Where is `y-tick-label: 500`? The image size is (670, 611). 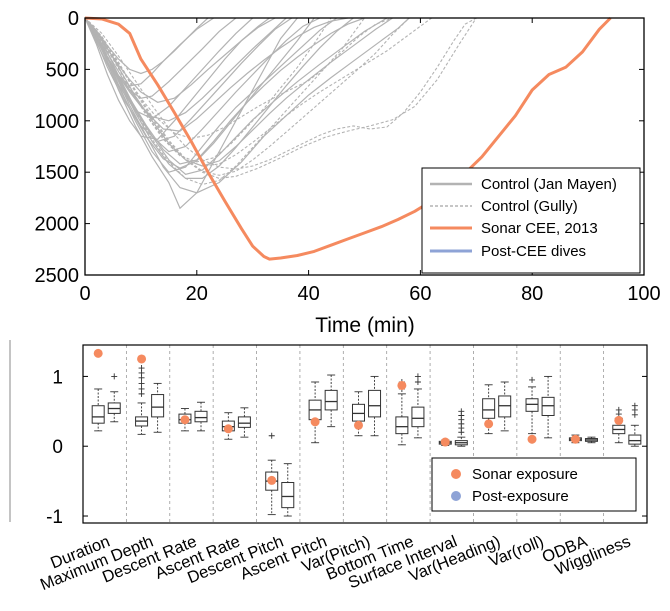 y-tick-label: 500 is located at coordinates (62, 70).